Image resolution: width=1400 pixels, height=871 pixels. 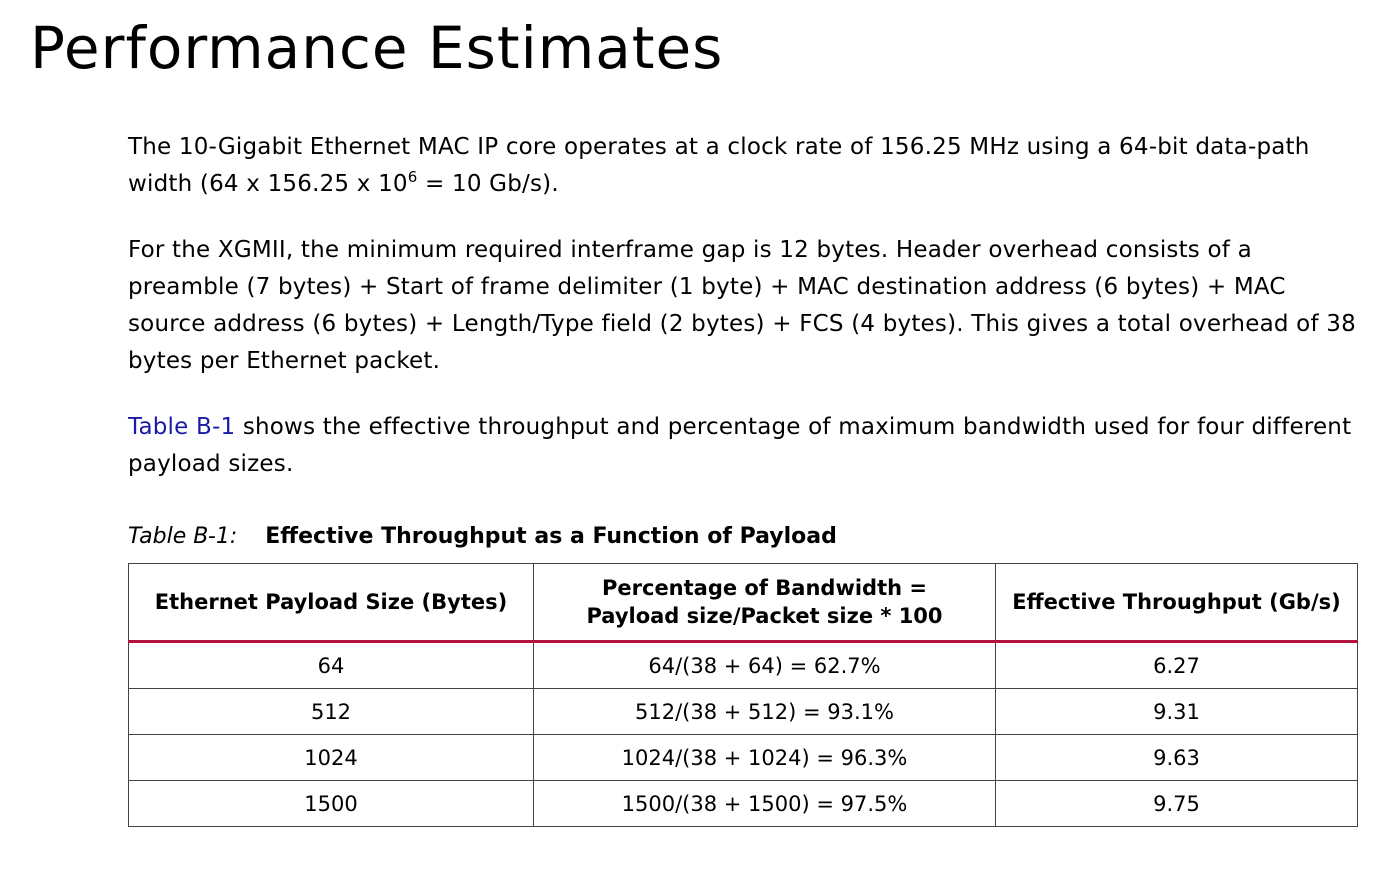 I want to click on cell-throughput: 9.63, so click(x=1176, y=757).